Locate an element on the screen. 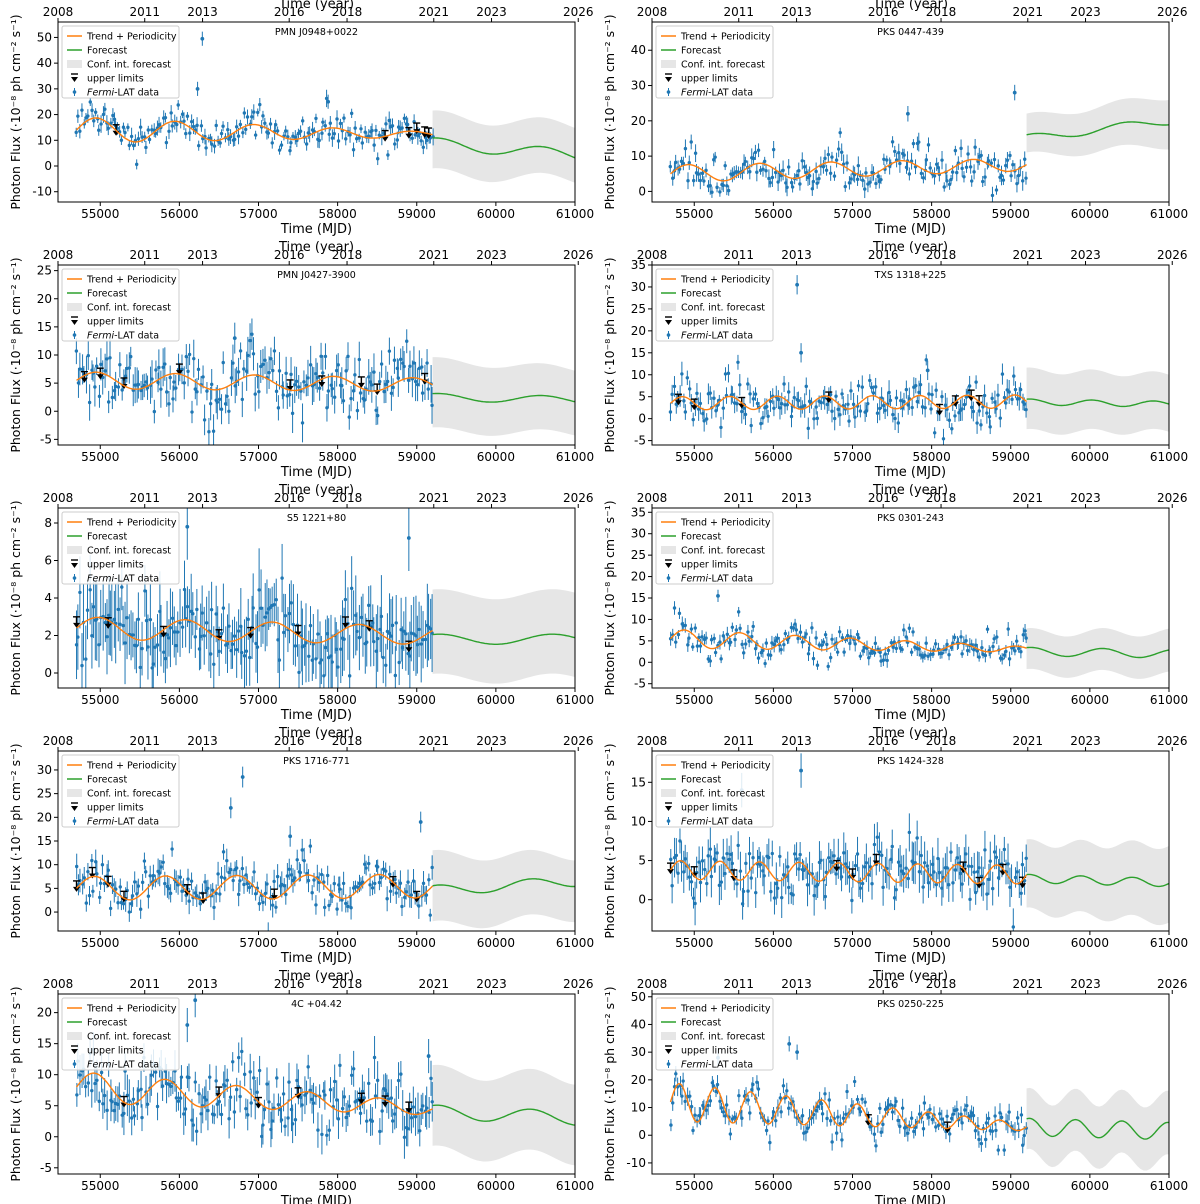  legend-model-label: Trend + Periodicity is located at coordinates (725, 766).